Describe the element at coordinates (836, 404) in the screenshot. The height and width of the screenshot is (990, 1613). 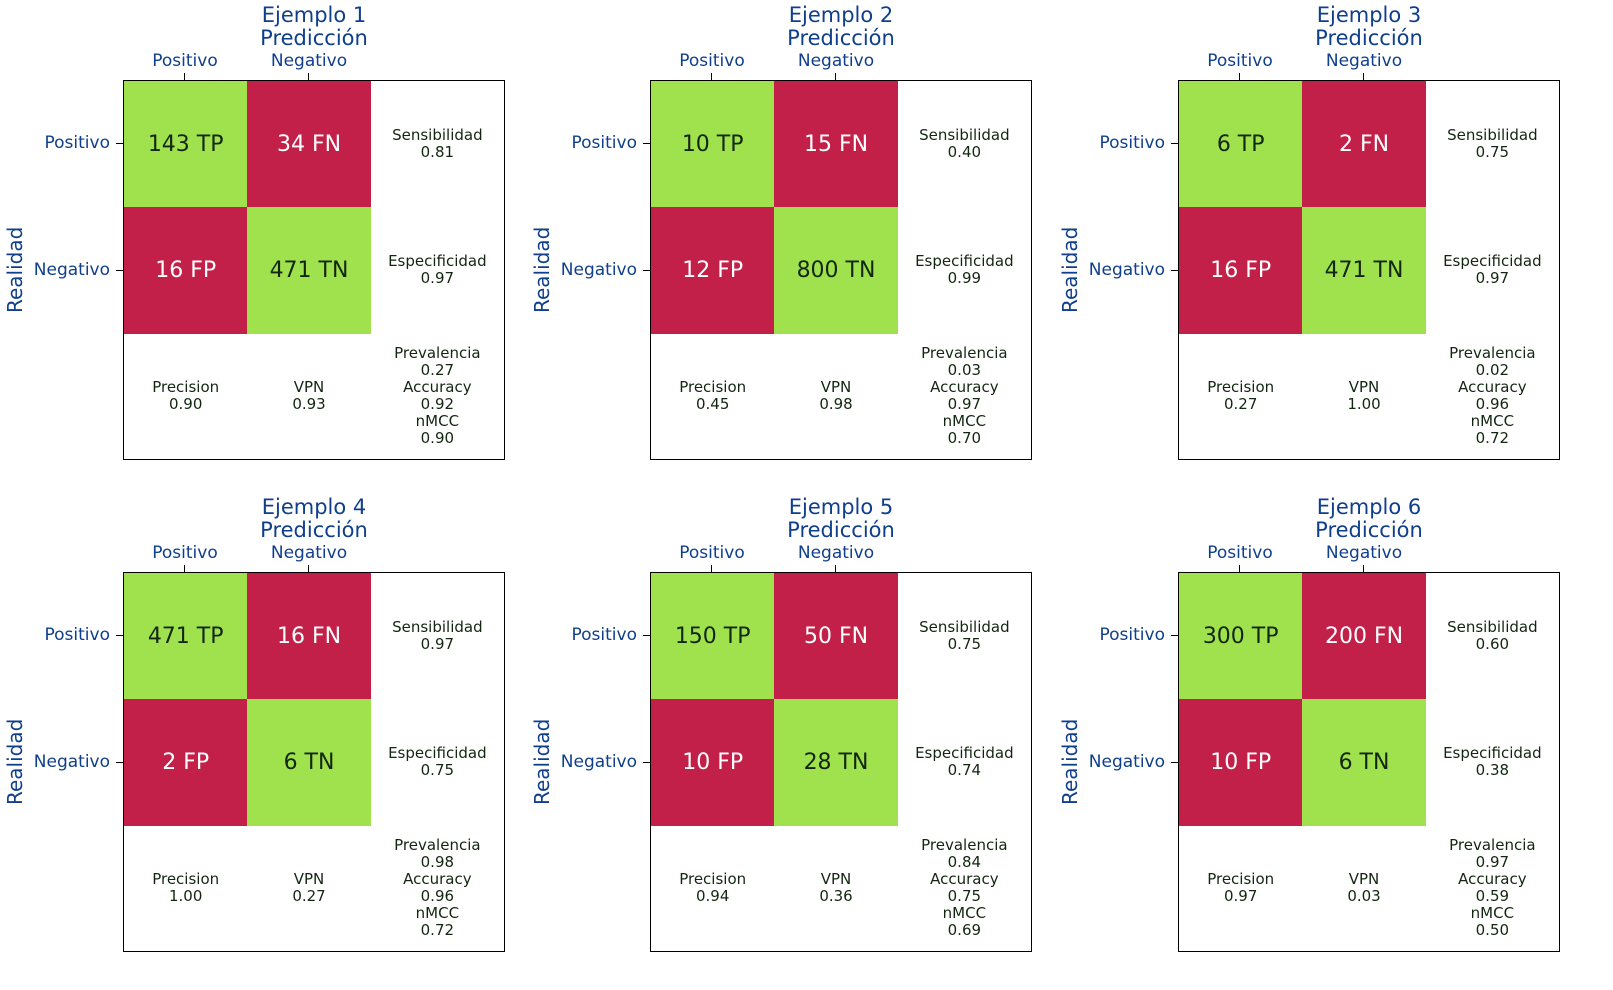
I see `vpn-value: 0.98` at that location.